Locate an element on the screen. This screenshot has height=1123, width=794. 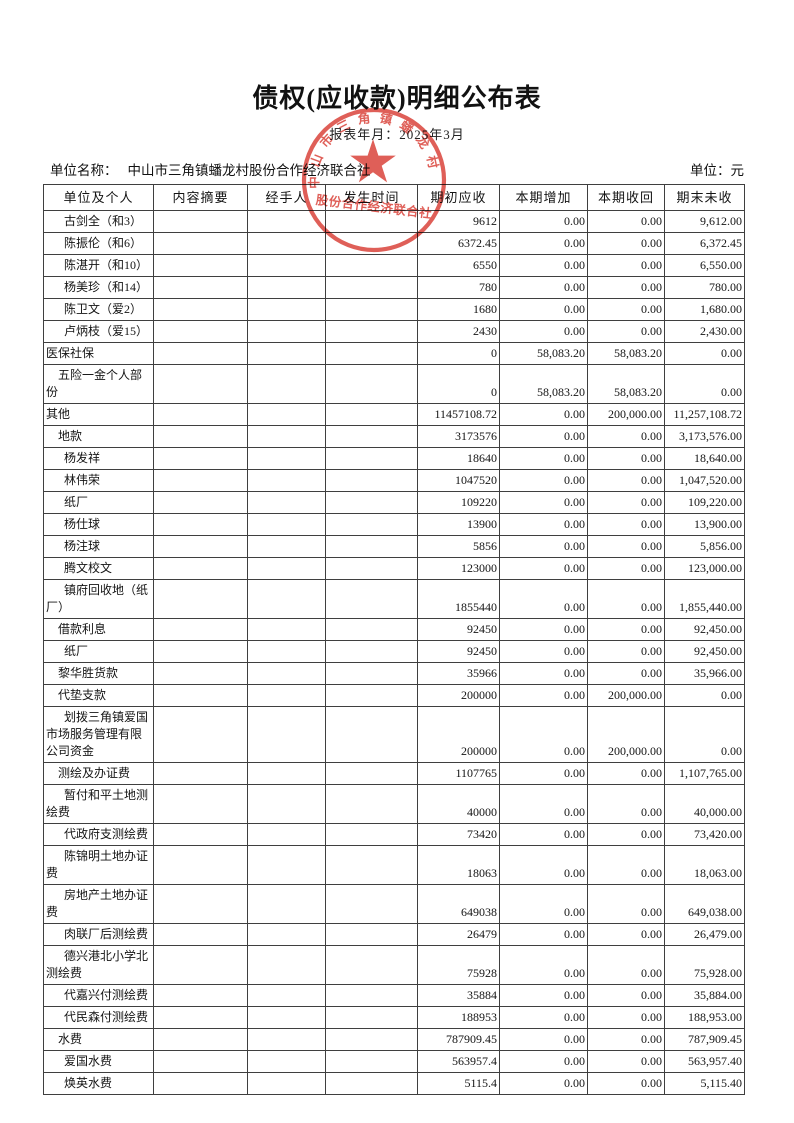
amount-cell: 123,000.00 is located at coordinates (704, 568).